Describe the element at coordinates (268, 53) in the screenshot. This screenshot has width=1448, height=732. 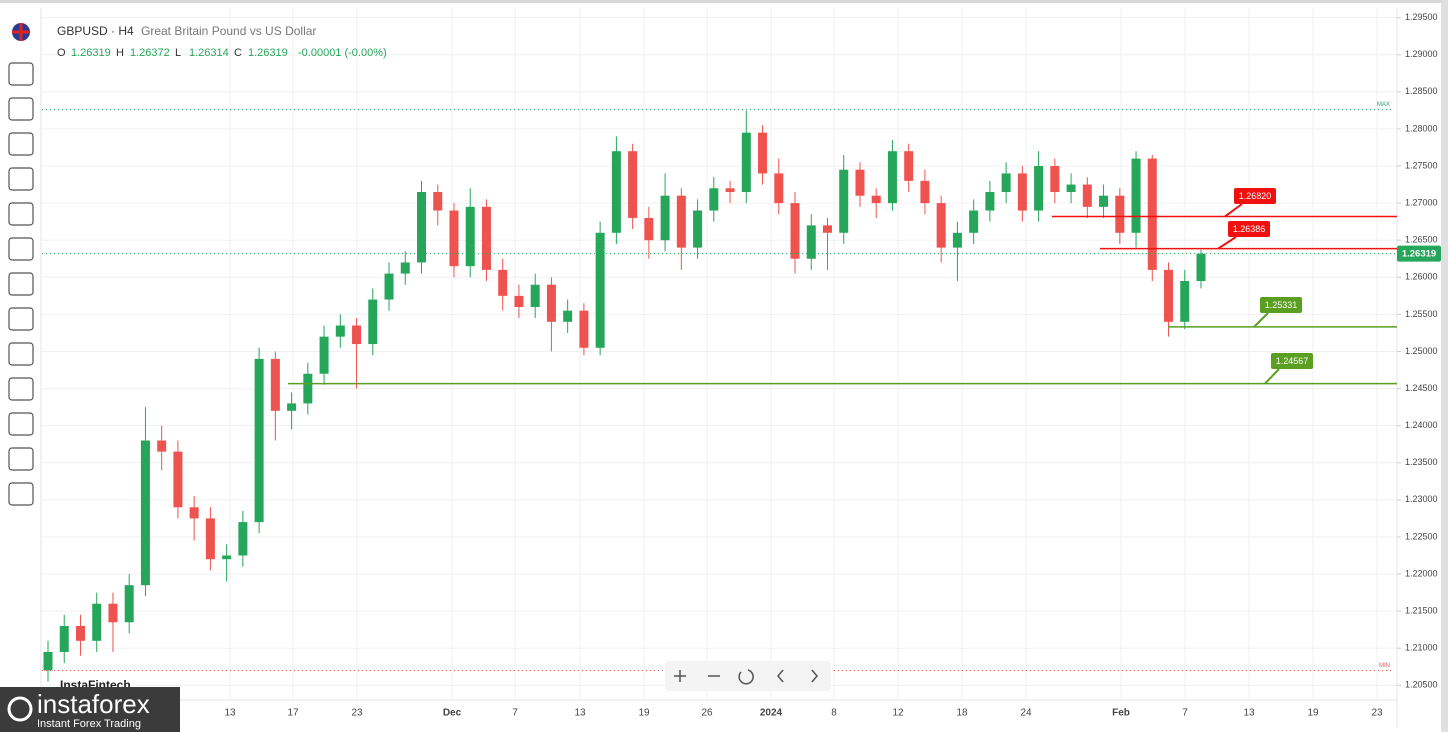
I see `ohlc-value: 1.26319` at that location.